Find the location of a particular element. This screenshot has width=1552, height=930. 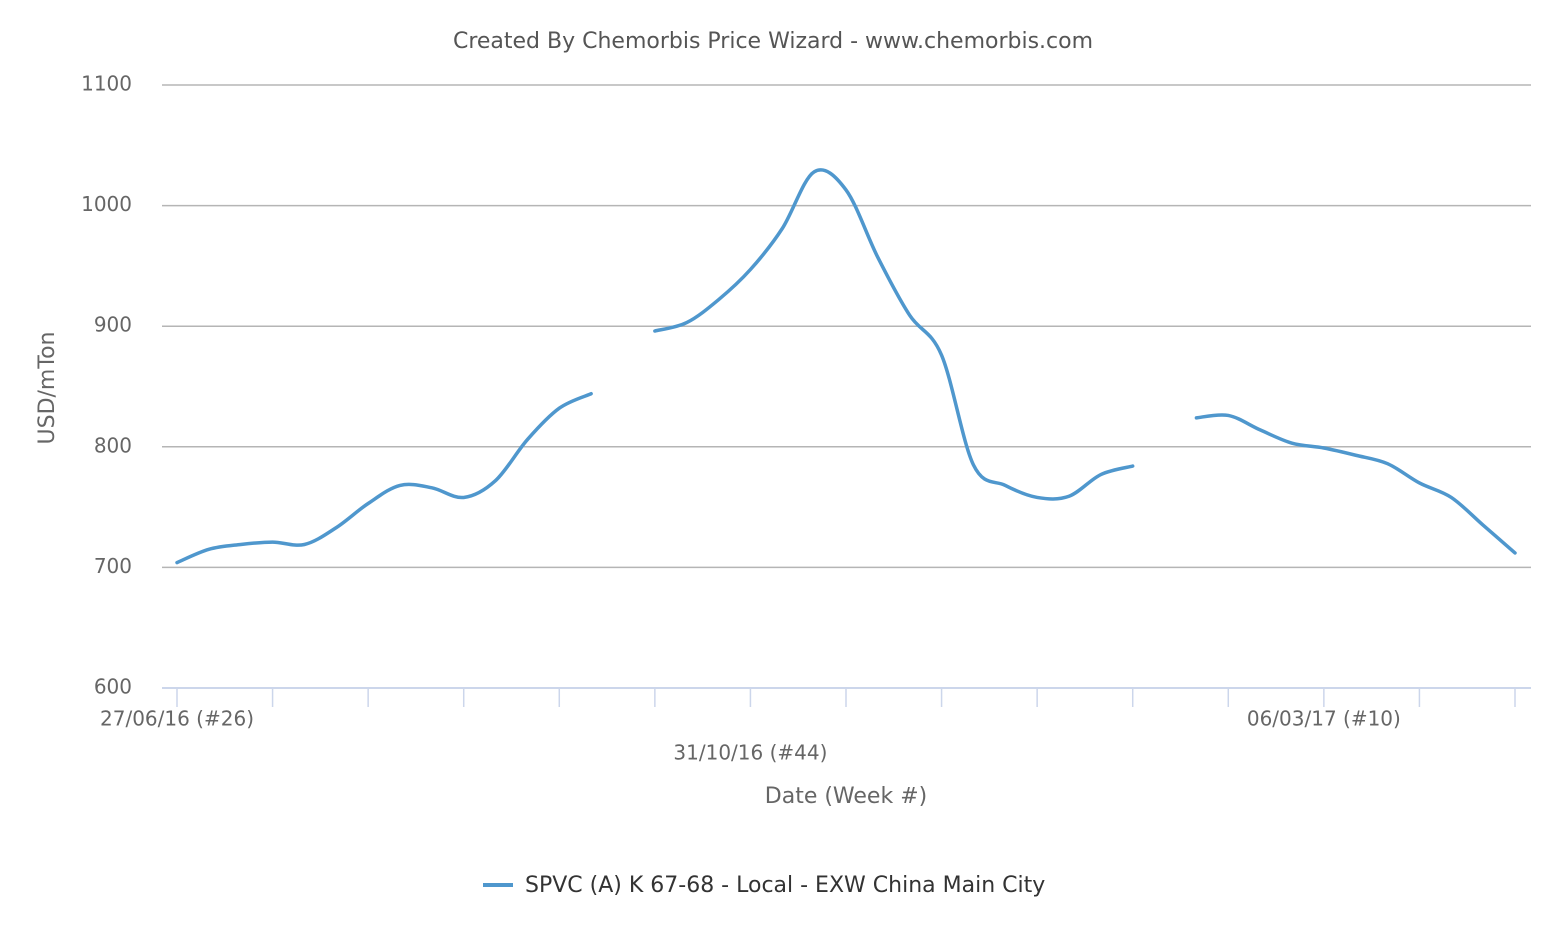

x-tick-label: 31/10/16 (#44) is located at coordinates (750, 753).